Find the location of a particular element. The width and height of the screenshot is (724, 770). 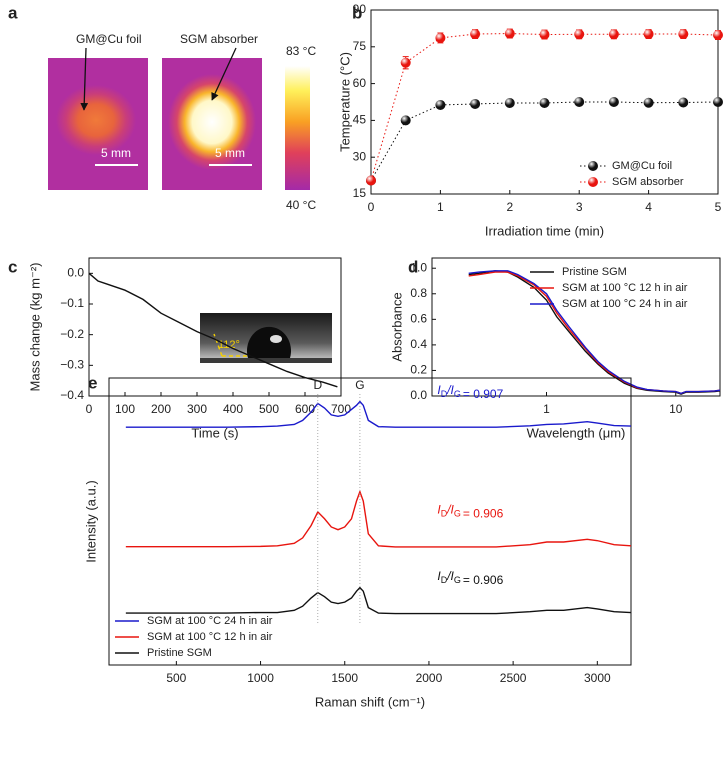

x-tick-label: 2500 is located at coordinates (513, 678).